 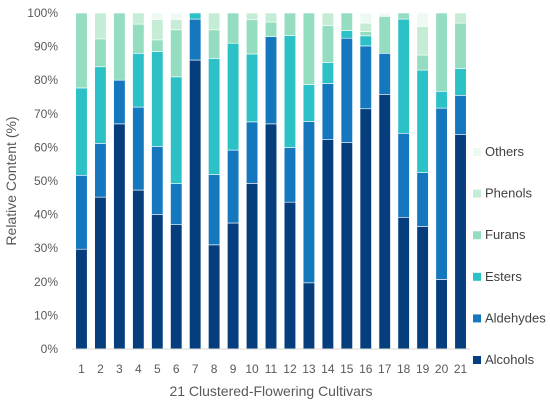 What do you see at coordinates (46, 215) in the screenshot?
I see `y-tick-label: 40%` at bounding box center [46, 215].